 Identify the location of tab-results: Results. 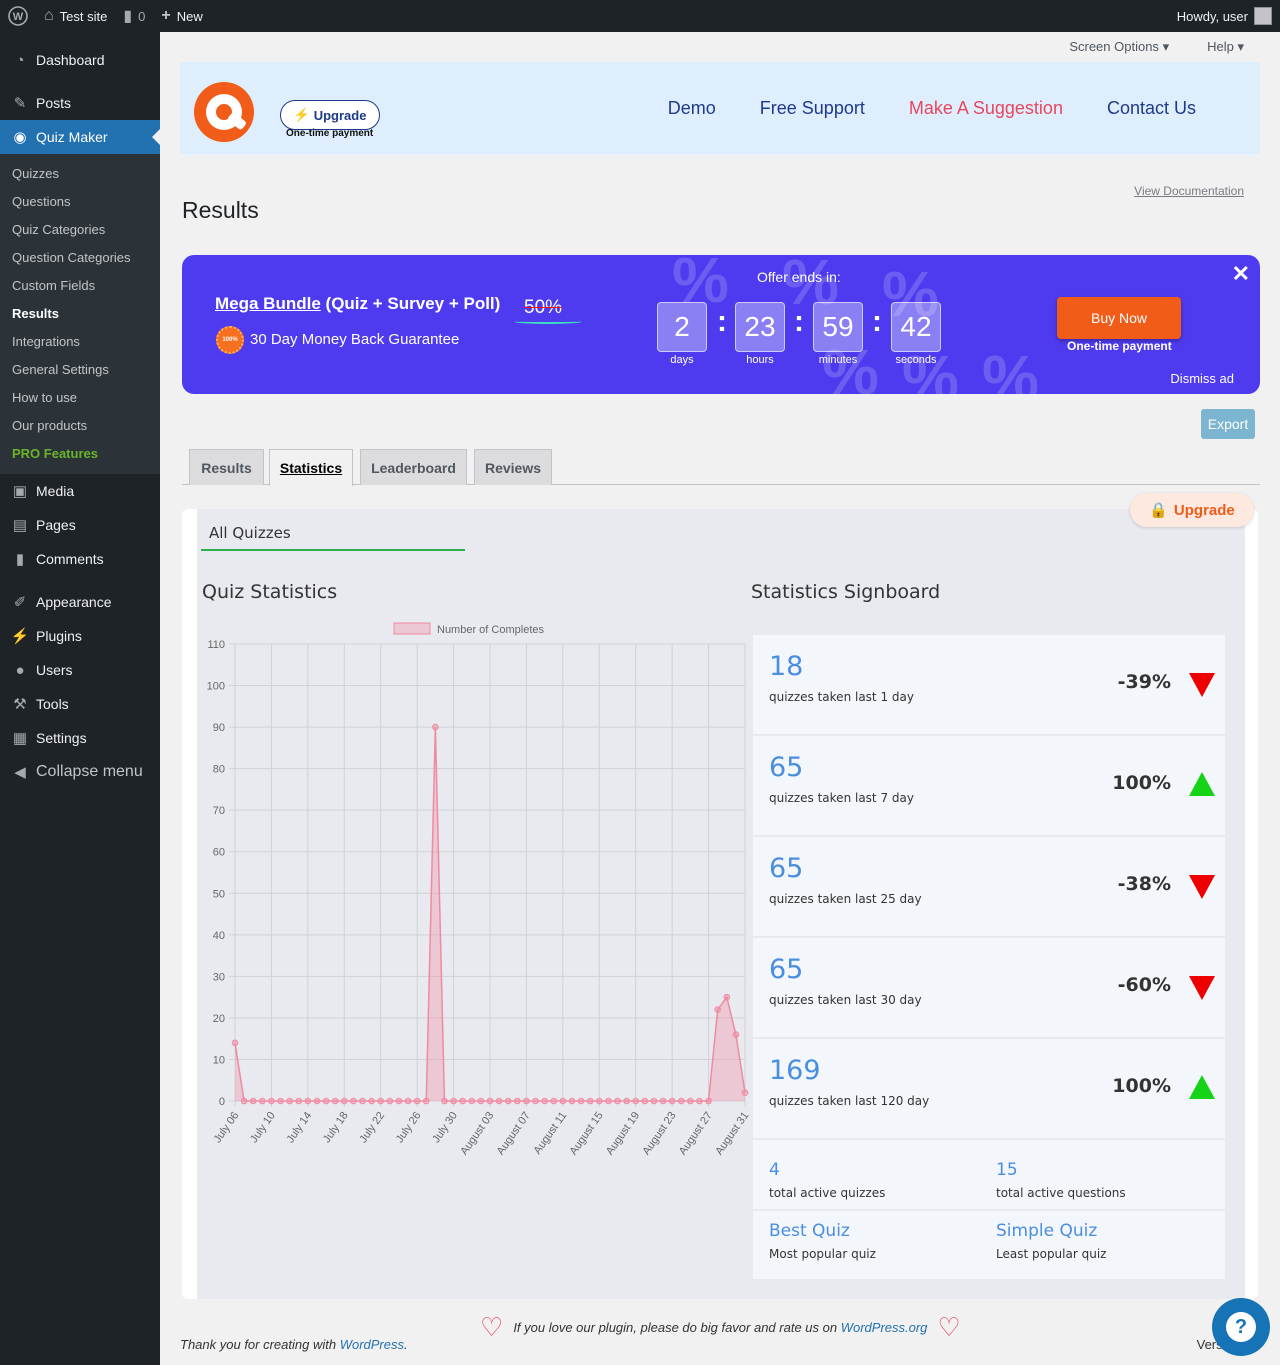
(226, 467).